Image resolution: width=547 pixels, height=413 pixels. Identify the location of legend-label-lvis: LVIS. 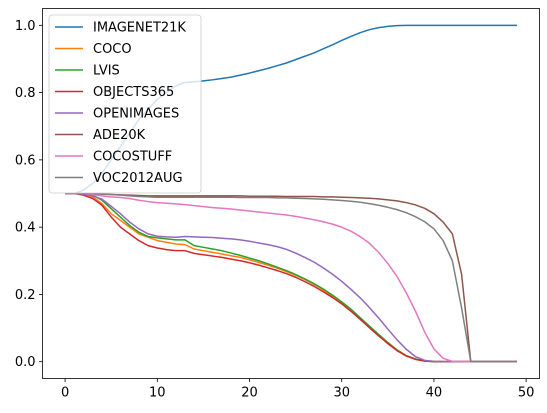
(106, 71).